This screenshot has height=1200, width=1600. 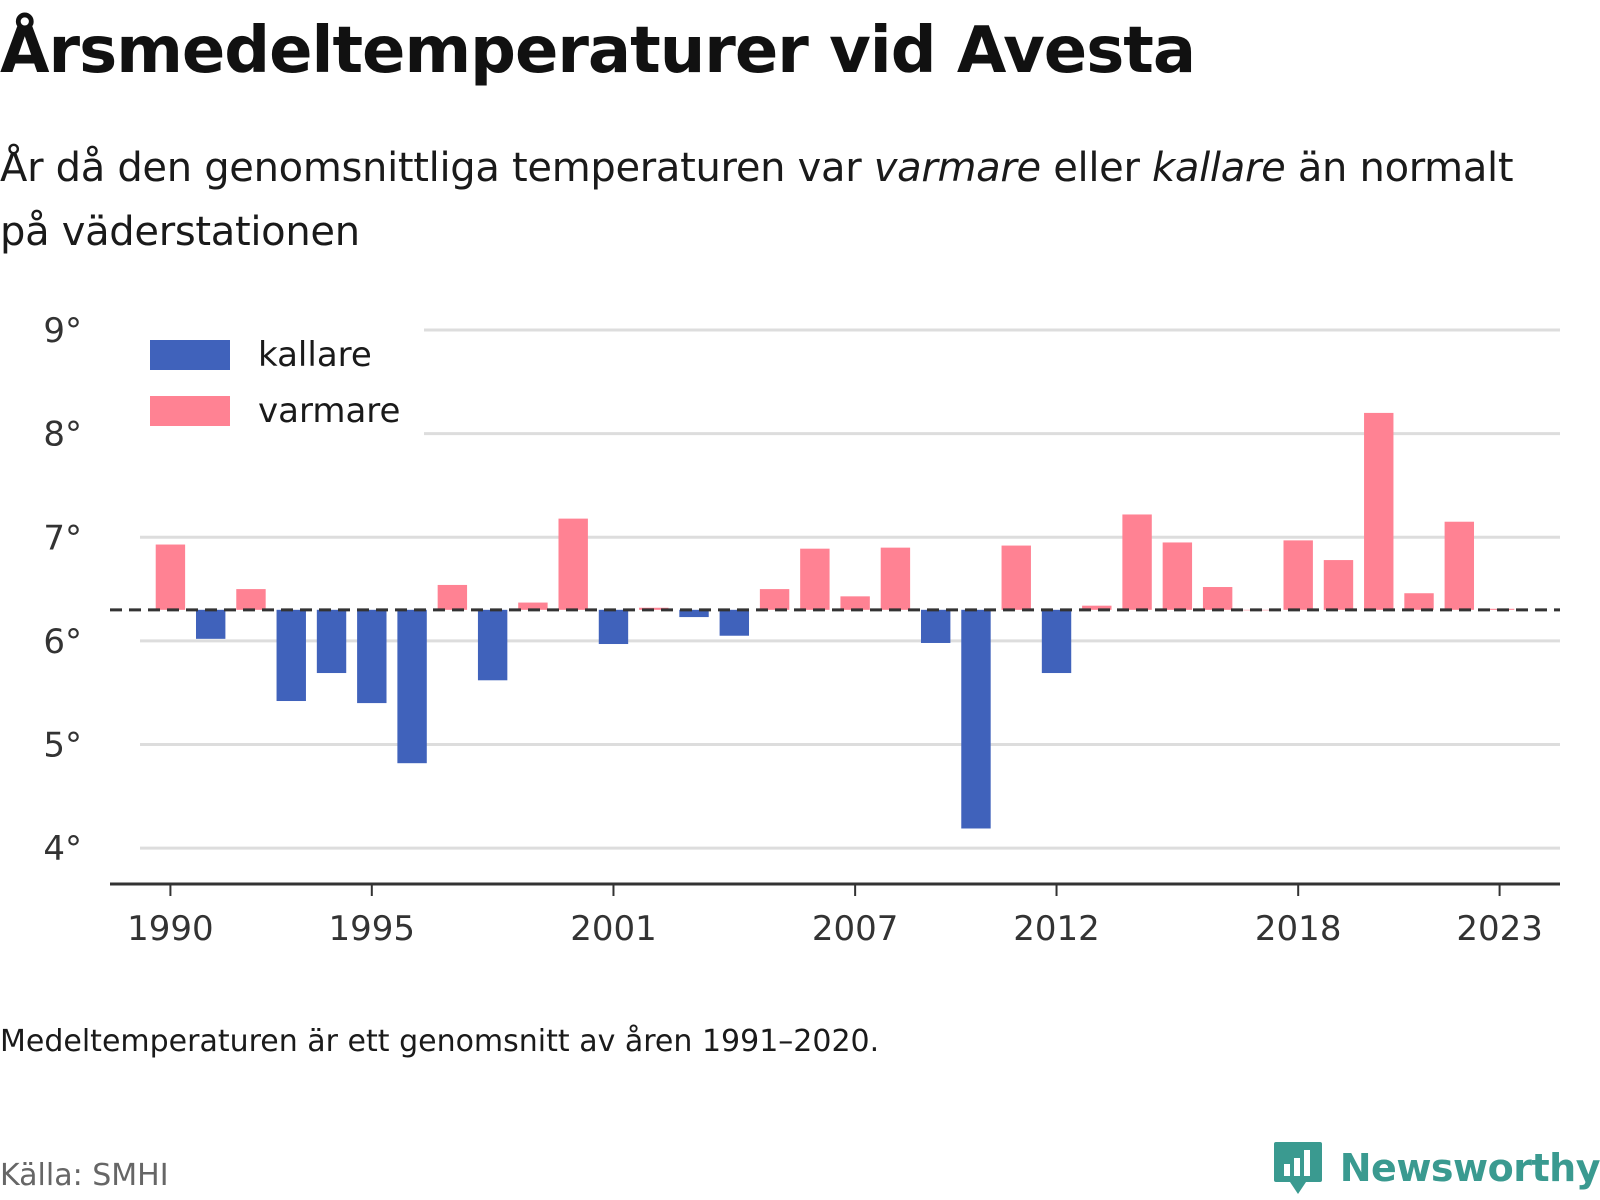 What do you see at coordinates (190, 411) in the screenshot?
I see `legend-swatch-varmare` at bounding box center [190, 411].